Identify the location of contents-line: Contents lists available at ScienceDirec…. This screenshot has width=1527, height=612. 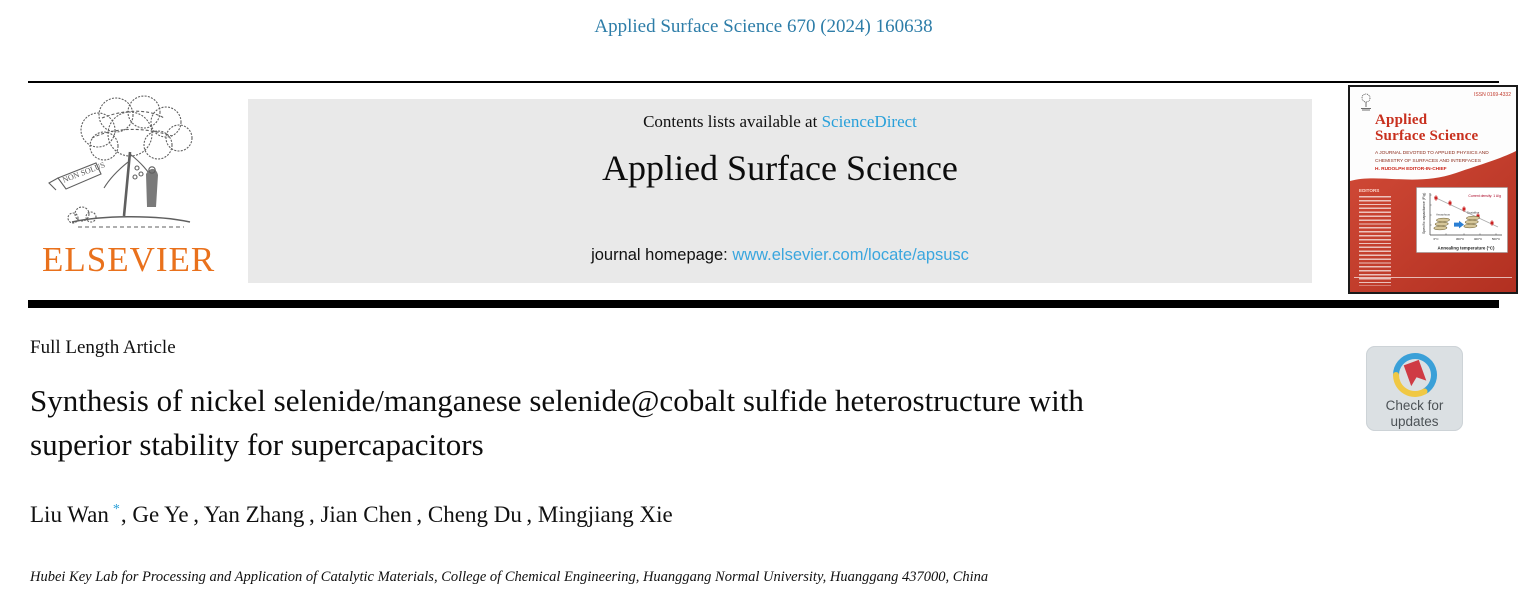
(780, 122).